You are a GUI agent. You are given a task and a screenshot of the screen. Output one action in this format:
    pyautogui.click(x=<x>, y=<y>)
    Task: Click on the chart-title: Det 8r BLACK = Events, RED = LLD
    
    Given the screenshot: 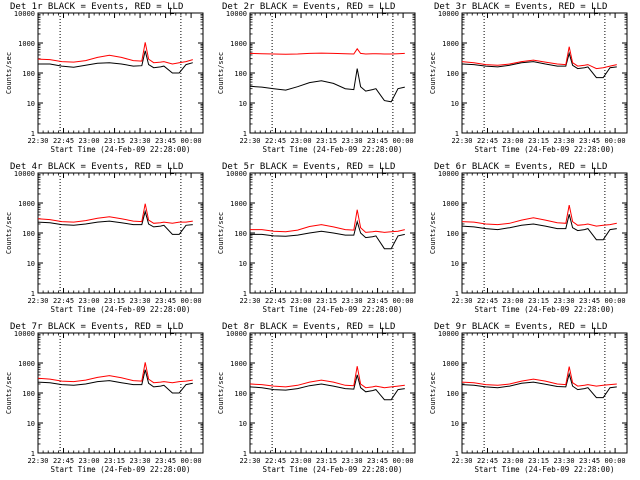 What is the action you would take?
    pyautogui.click(x=308, y=327)
    